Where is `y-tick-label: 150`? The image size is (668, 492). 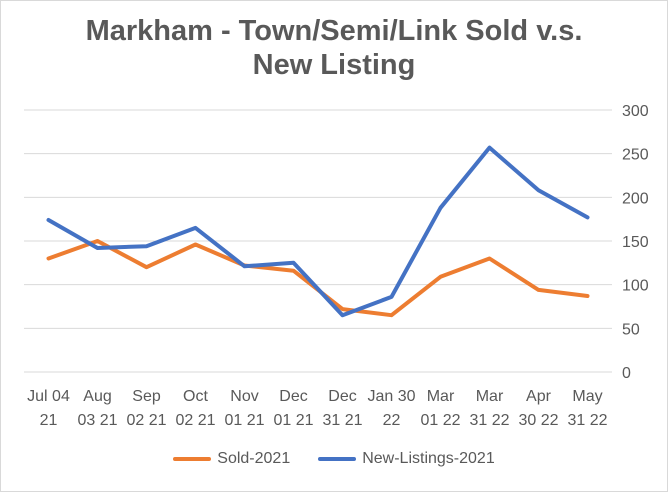 y-tick-label: 150 is located at coordinates (635, 242).